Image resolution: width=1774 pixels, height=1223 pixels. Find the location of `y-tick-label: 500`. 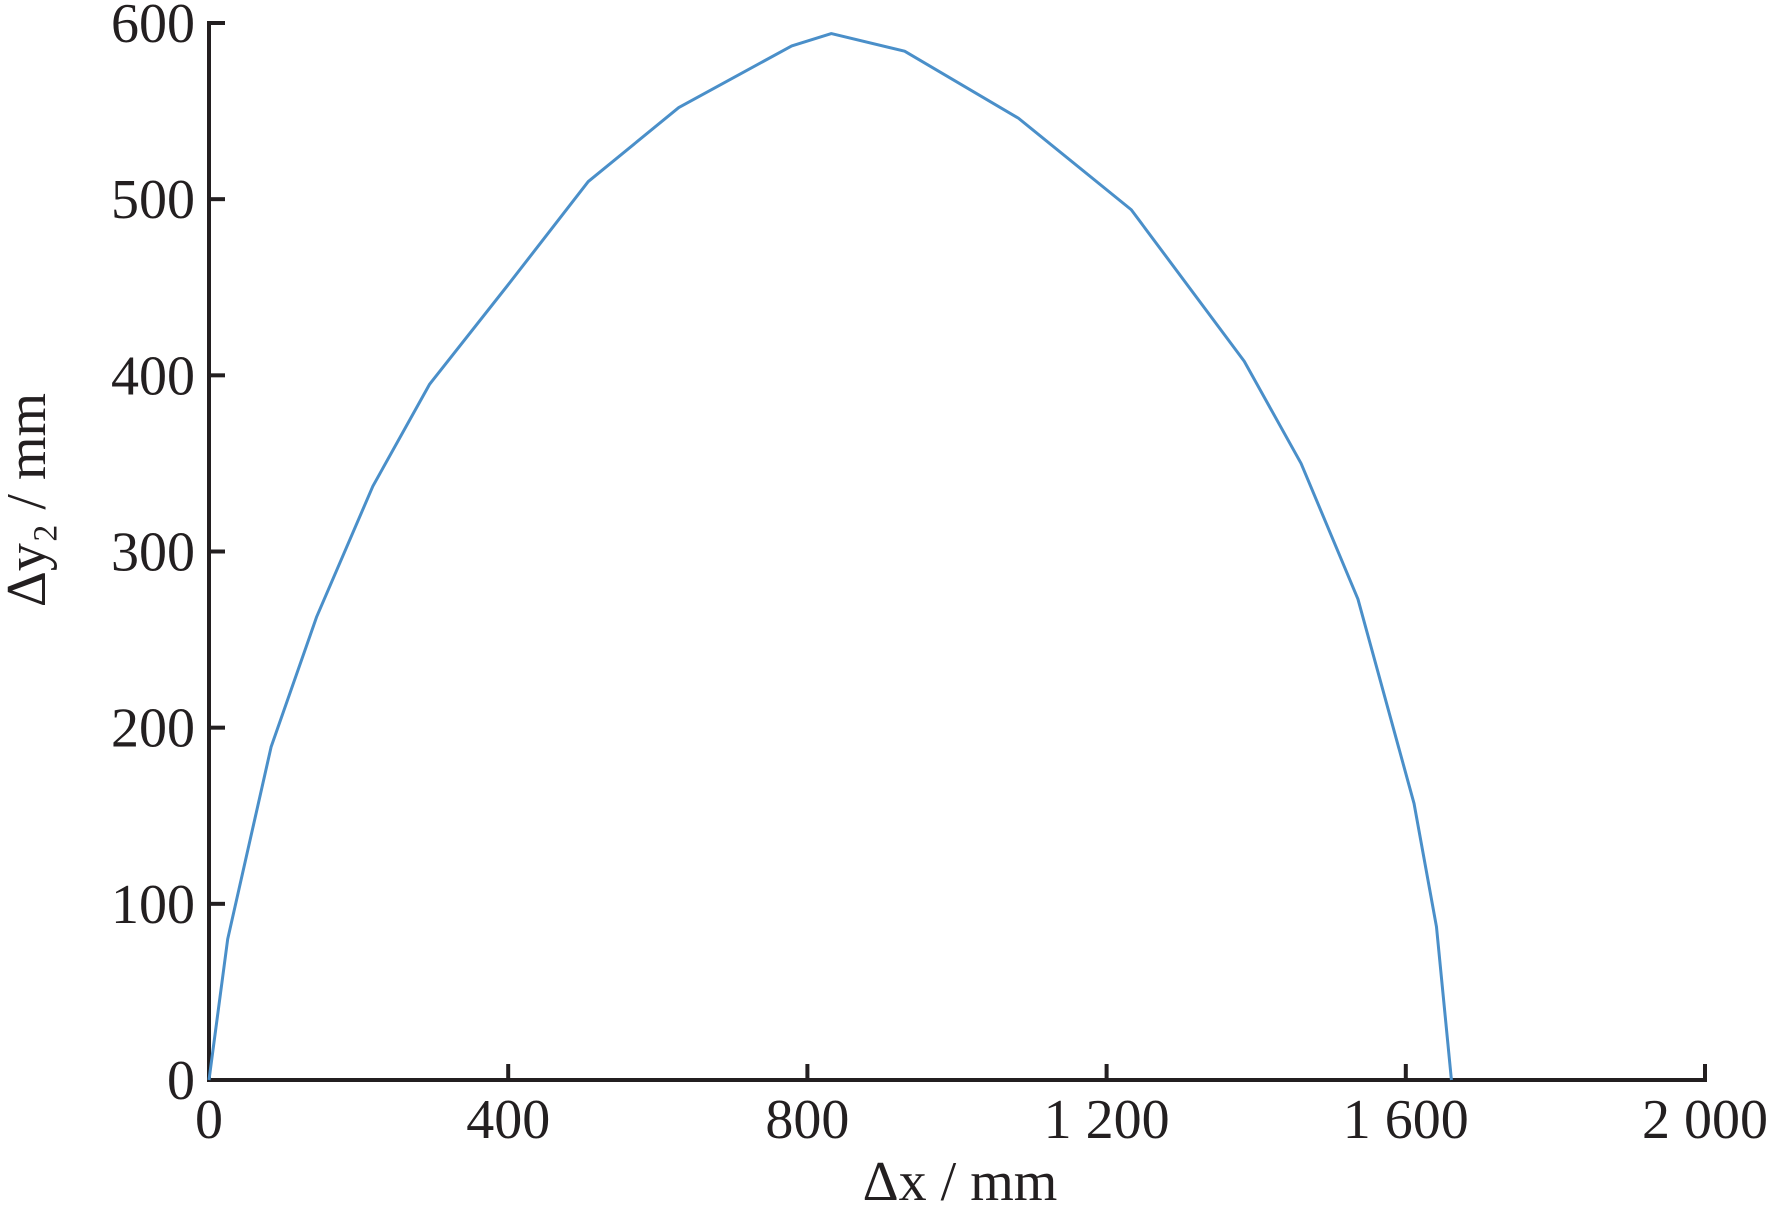

y-tick-label: 500 is located at coordinates (153, 200).